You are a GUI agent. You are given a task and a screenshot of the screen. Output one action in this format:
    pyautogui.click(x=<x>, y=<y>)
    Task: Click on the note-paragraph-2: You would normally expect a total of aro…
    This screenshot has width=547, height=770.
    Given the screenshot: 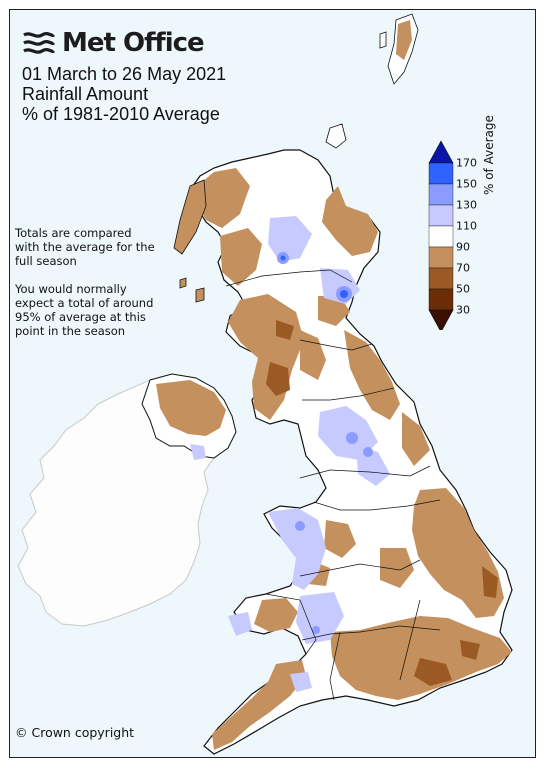 What is the action you would take?
    pyautogui.click(x=84, y=310)
    